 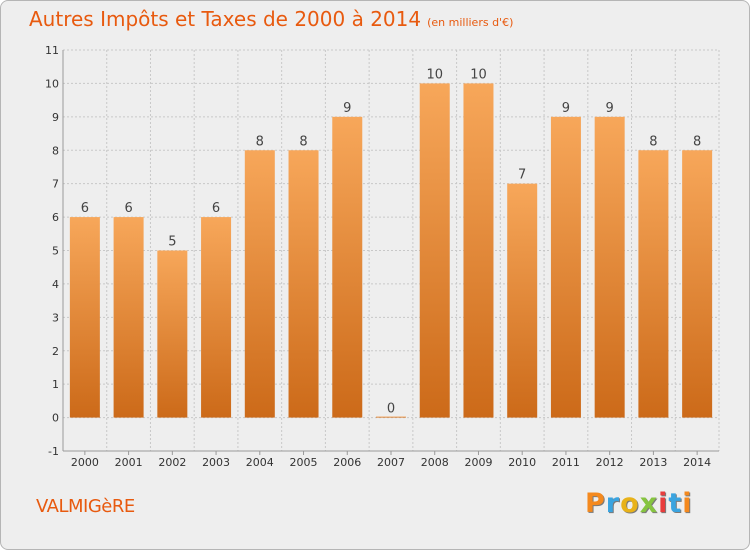 I want to click on x-tick-label: 2009, so click(x=478, y=462).